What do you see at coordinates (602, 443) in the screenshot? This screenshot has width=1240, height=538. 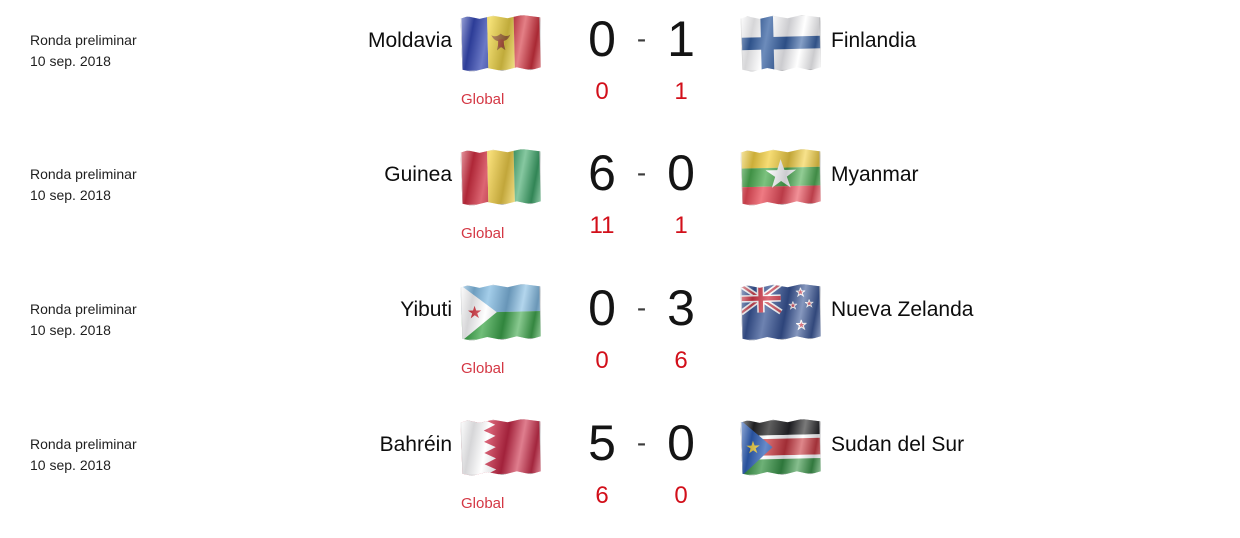 I see `home-score: 5` at bounding box center [602, 443].